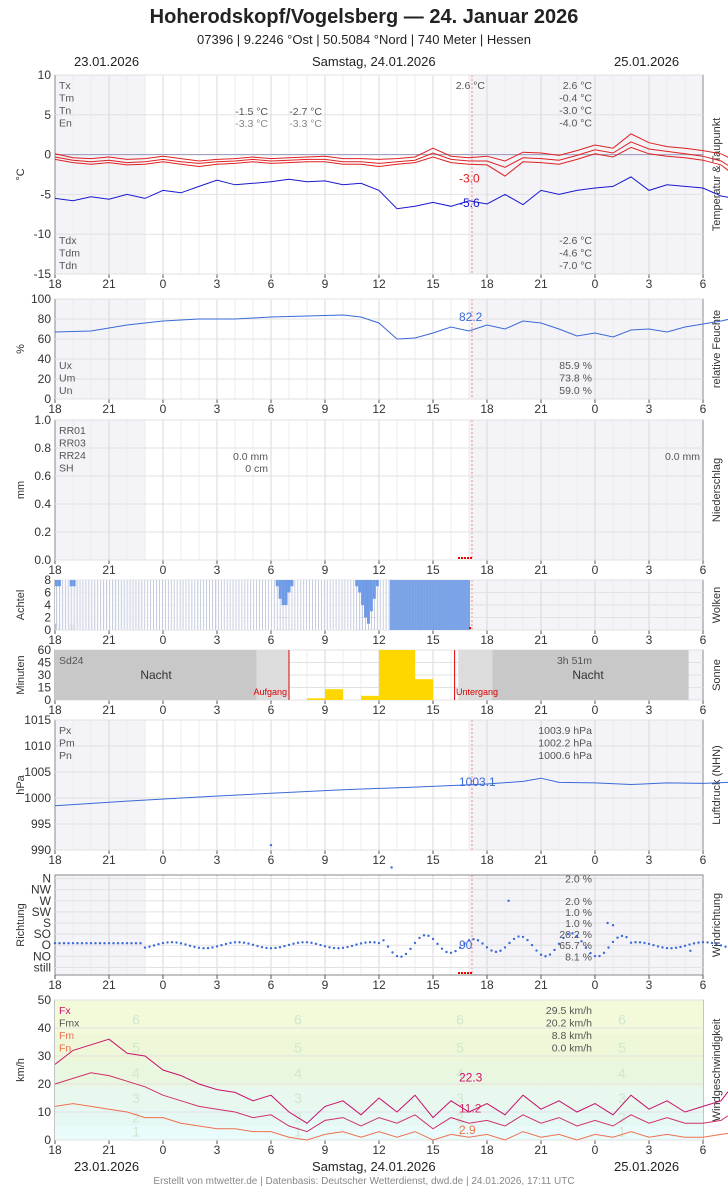 The width and height of the screenshot is (728, 1190). What do you see at coordinates (65, 1049) in the screenshot?
I see `stat-key: Fn` at bounding box center [65, 1049].